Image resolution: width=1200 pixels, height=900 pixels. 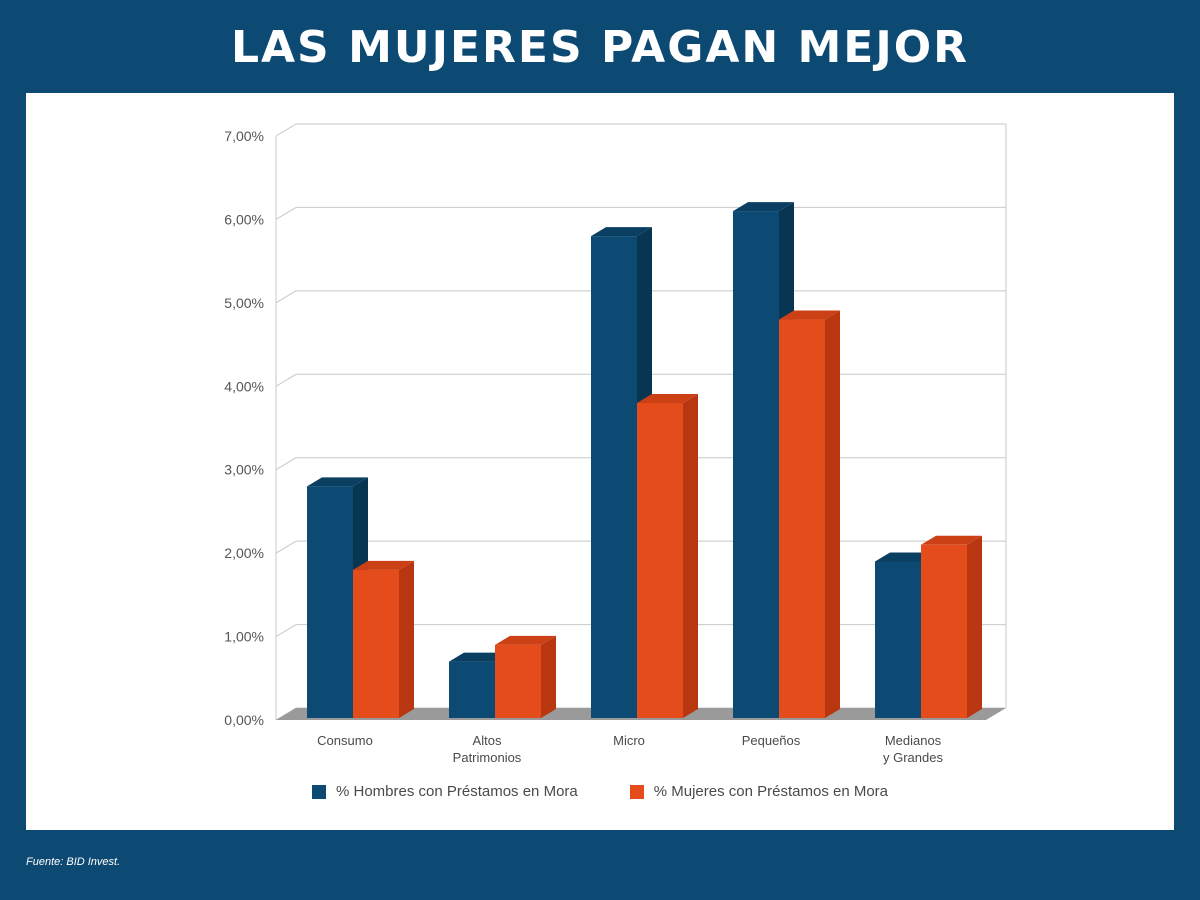 I want to click on x-tick-label: Micro, so click(x=629, y=740).